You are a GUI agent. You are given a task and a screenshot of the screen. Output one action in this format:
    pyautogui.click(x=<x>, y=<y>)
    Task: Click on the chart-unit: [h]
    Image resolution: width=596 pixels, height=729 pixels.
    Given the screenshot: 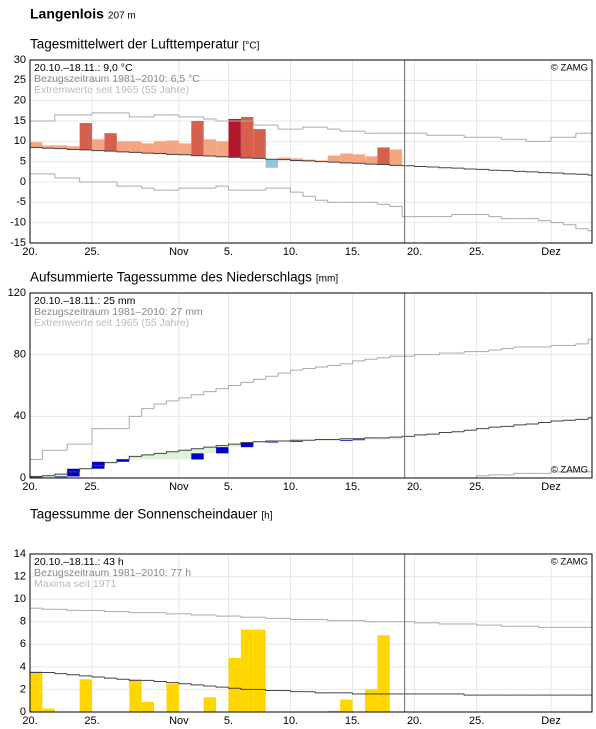 What is the action you would take?
    pyautogui.click(x=266, y=516)
    